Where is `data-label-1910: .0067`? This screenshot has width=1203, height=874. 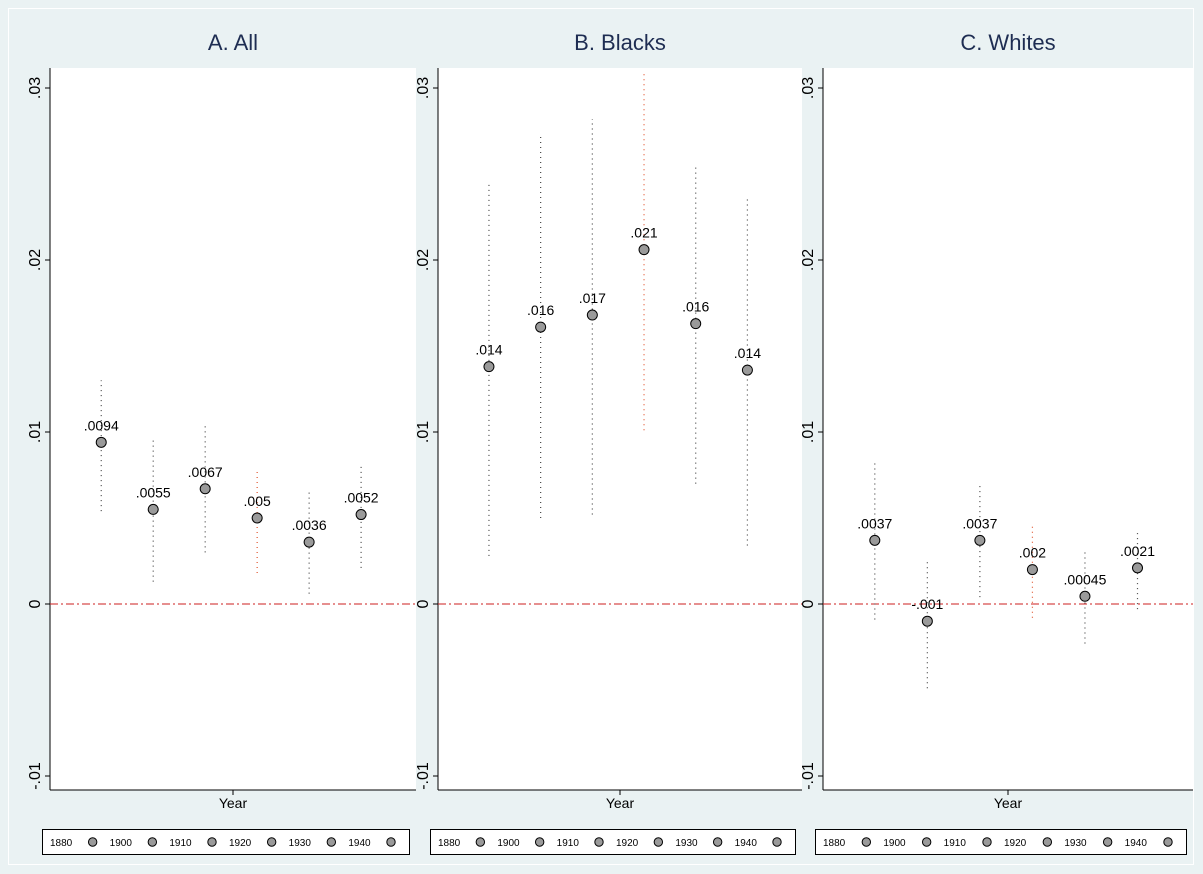
data-label-1910: .0067 is located at coordinates (205, 472).